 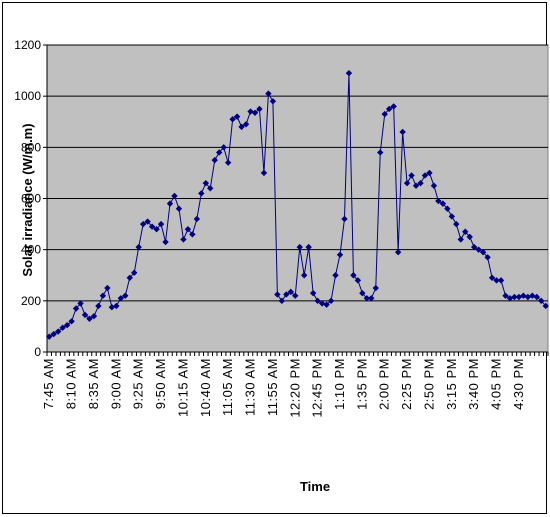 What do you see at coordinates (93, 383) in the screenshot?
I see `x-tick-label: 8:35 AM` at bounding box center [93, 383].